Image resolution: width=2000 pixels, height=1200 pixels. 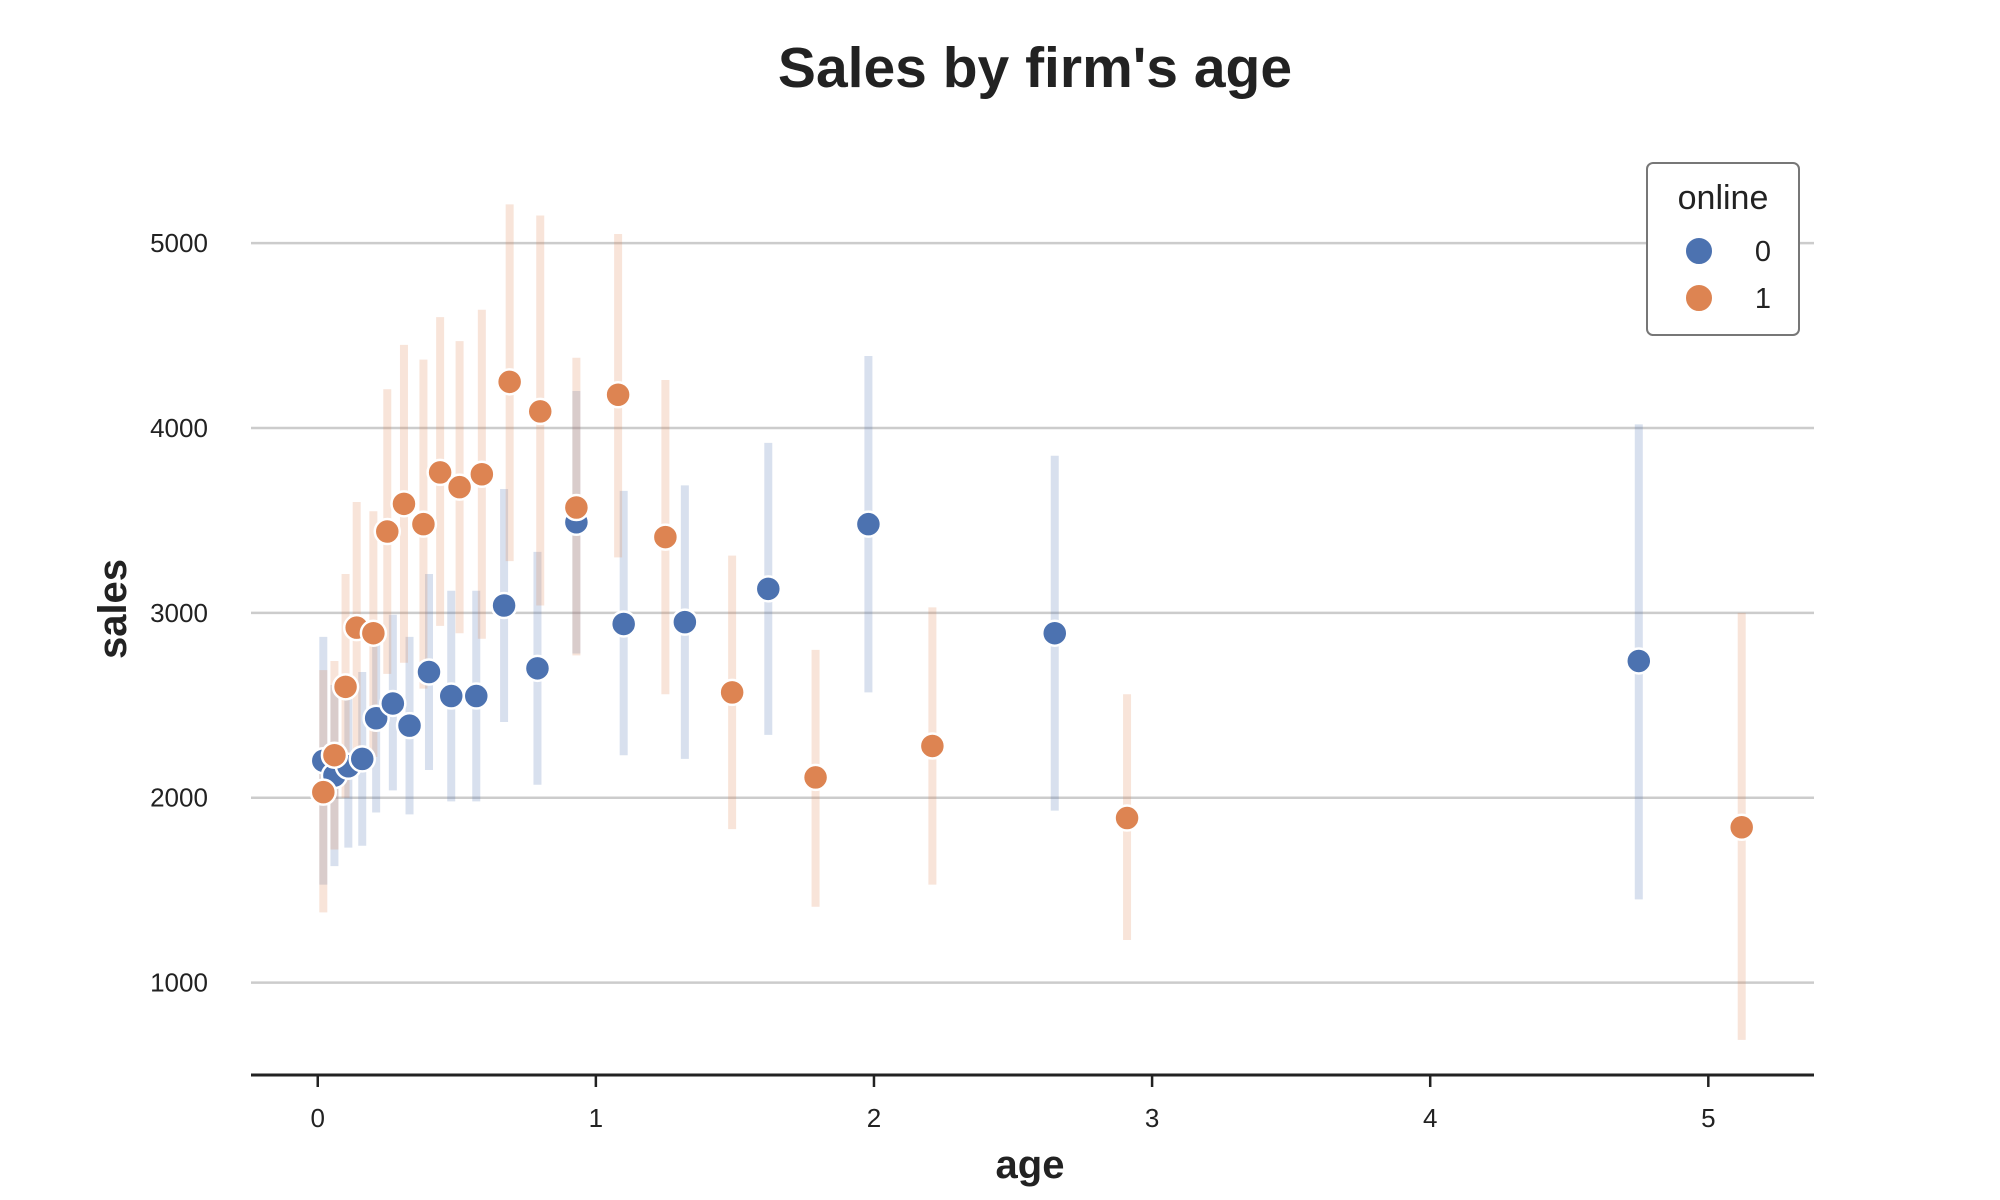 I want to click on x-tick-label: 3, so click(x=1152, y=1118).